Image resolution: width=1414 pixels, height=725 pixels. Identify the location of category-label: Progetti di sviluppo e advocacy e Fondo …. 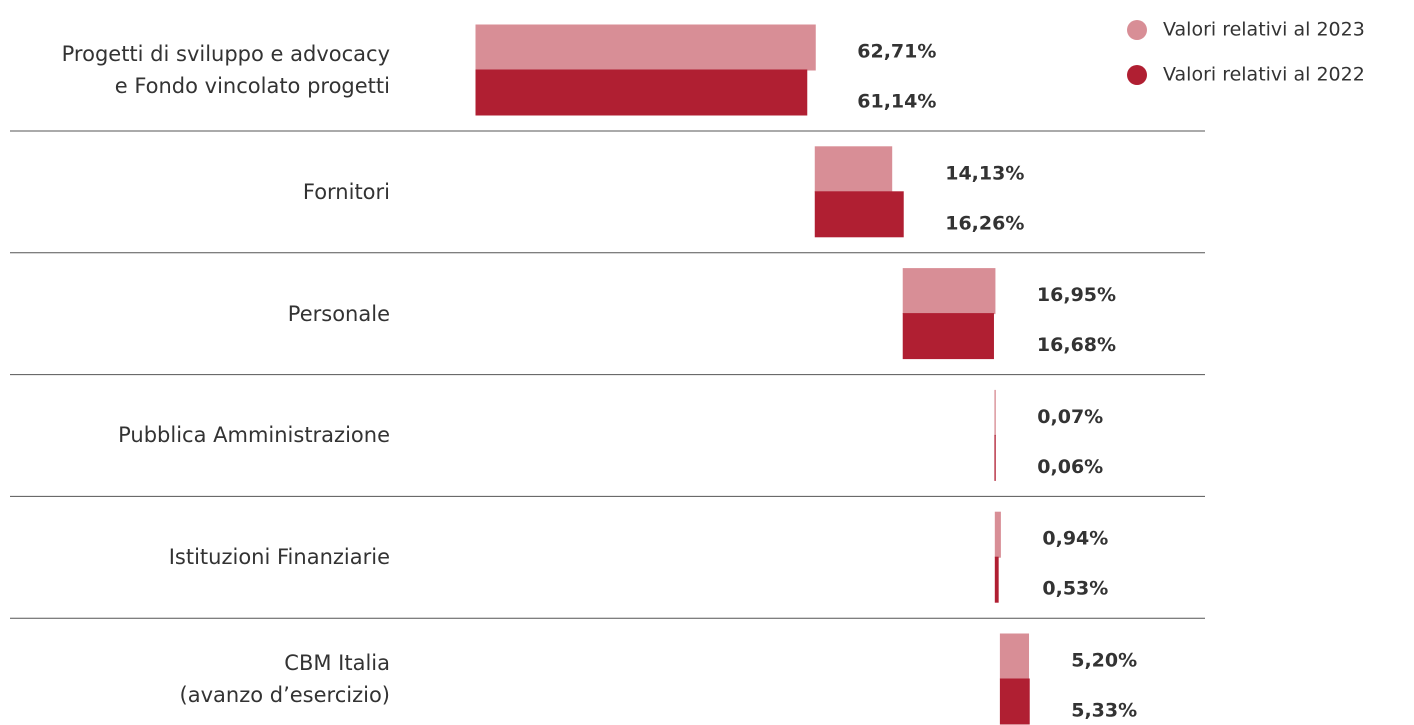
(225, 70).